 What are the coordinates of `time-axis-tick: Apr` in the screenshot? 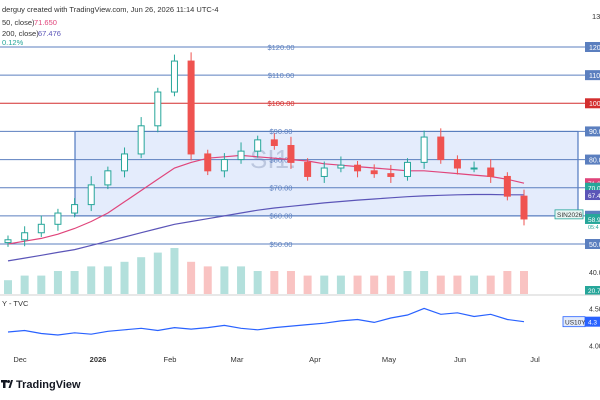 It's located at (315, 359).